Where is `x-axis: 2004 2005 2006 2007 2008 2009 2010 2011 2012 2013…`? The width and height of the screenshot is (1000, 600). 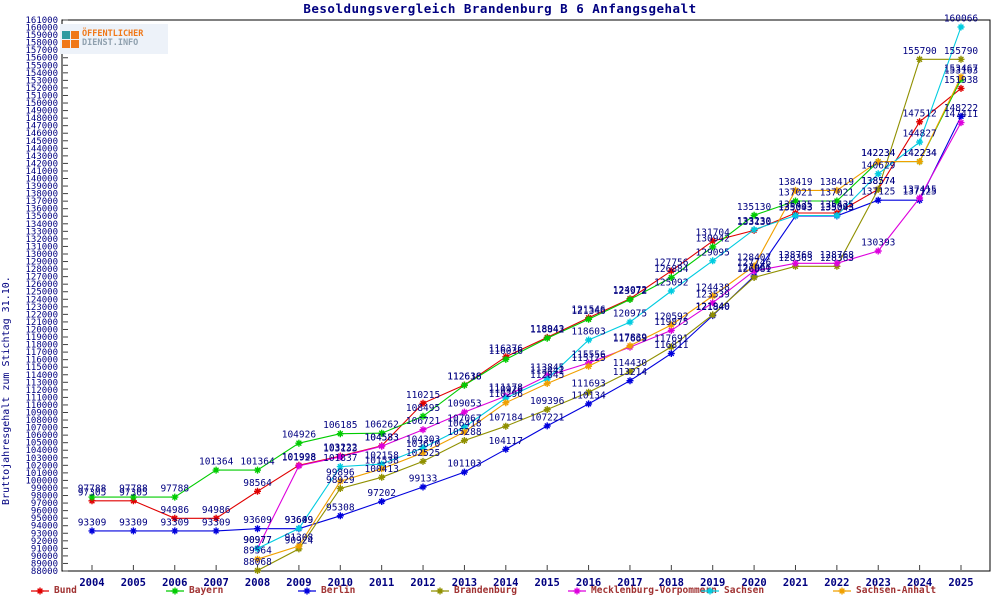 x-axis: 2004 2005 2006 2007 2008 2009 2010 2011 2012 2013… is located at coordinates (526, 577).